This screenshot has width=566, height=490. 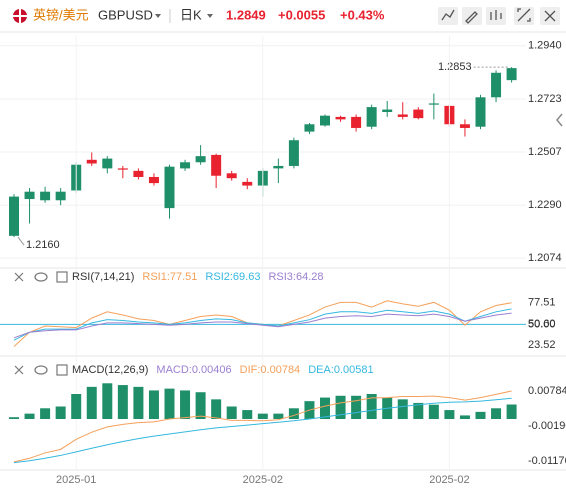 I want to click on period: 日K, so click(x=191, y=14).